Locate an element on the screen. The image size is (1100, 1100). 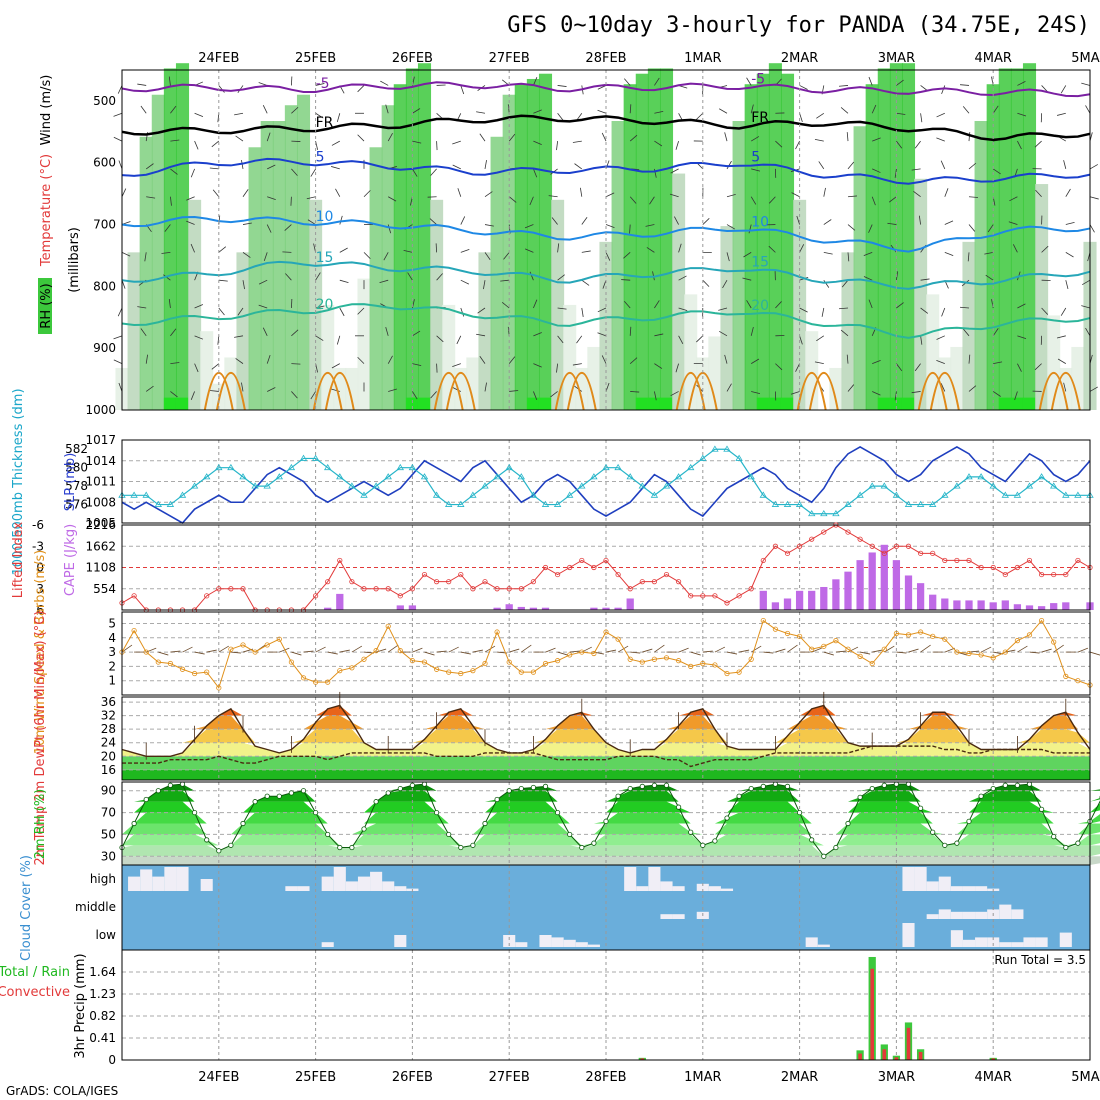
temp-contour is located at coordinates (606, 128).